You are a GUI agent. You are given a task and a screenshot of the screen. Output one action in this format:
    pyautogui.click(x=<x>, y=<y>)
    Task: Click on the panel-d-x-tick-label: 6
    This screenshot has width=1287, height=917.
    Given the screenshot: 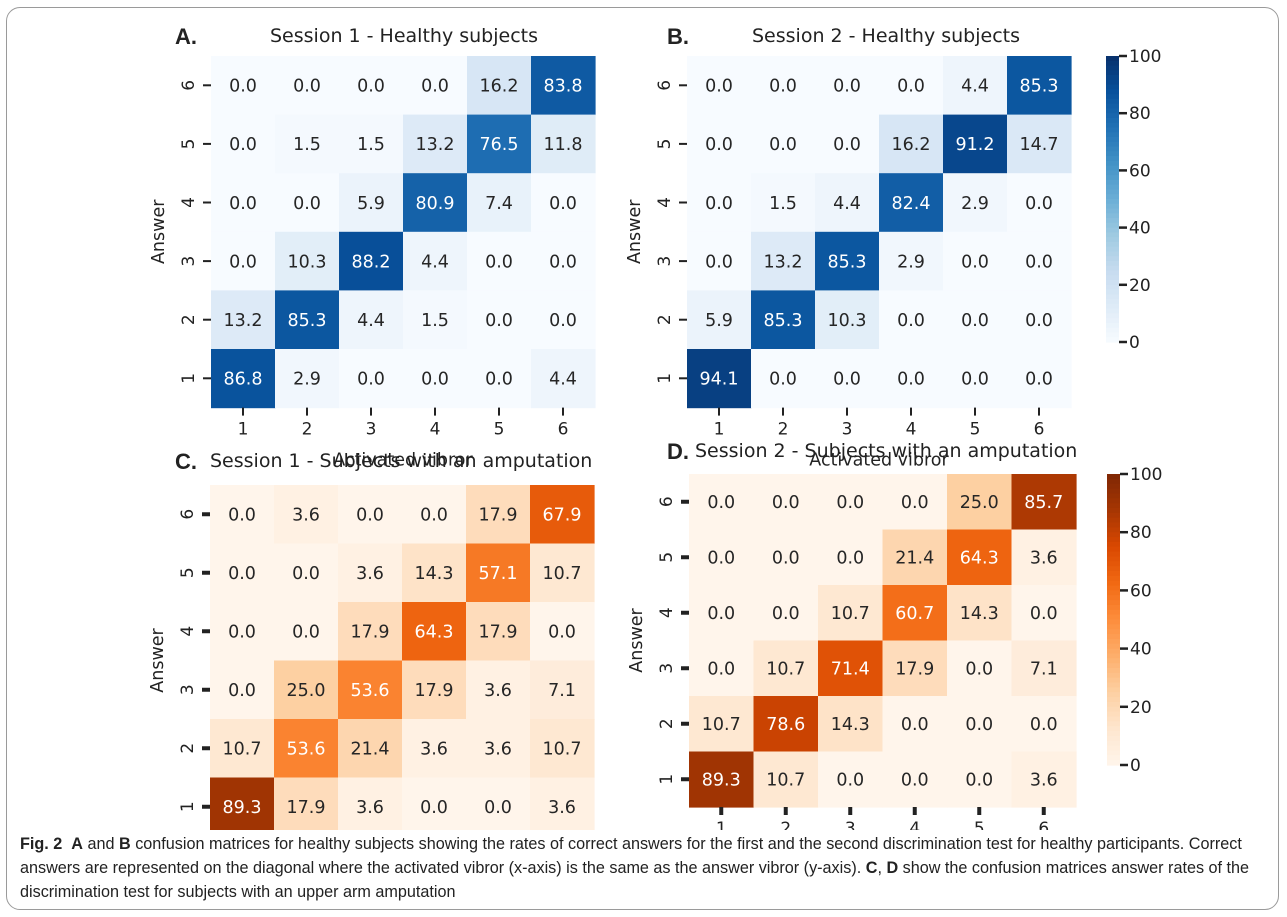 What is the action you would take?
    pyautogui.click(x=1043, y=824)
    